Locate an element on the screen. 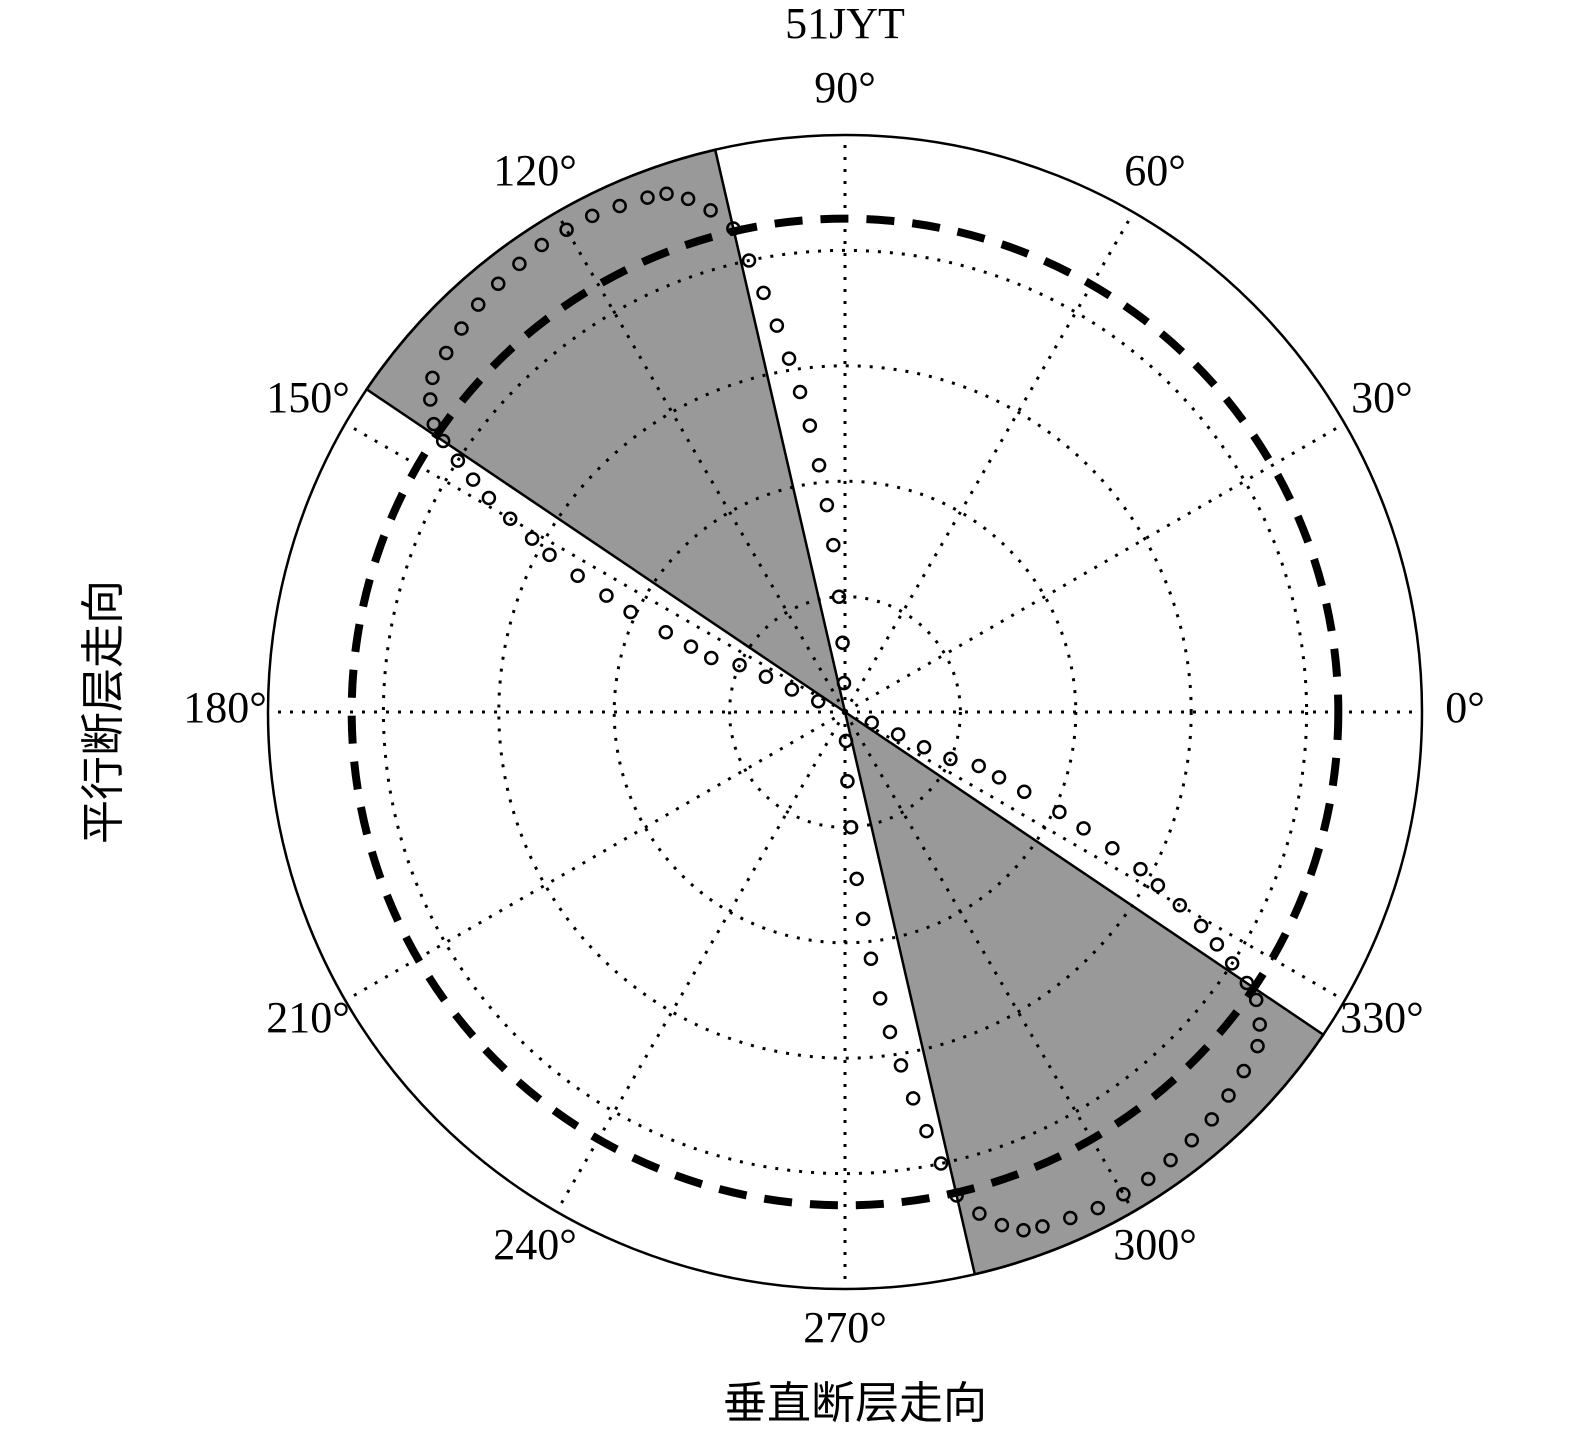 The image size is (1575, 1447). theta-tick-label: 30° is located at coordinates (1382, 397).